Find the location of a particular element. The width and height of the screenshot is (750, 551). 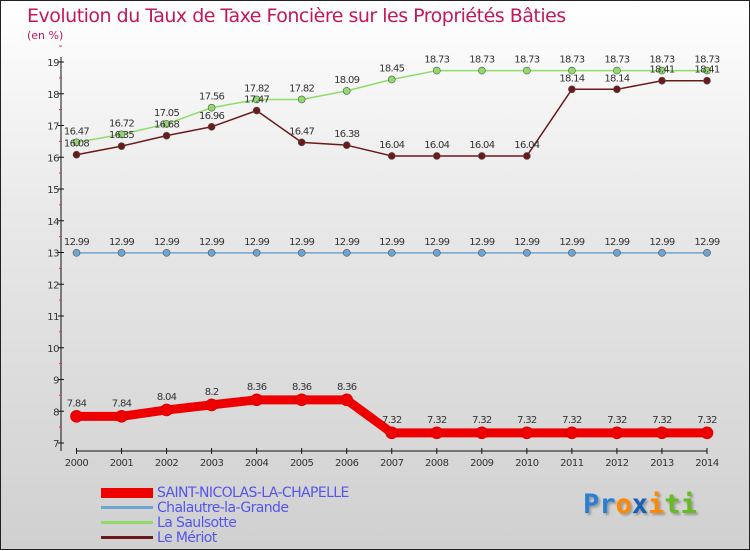

legend-item: SAINT-NICOLAS-LA-CHAPELLE is located at coordinates (225, 492).